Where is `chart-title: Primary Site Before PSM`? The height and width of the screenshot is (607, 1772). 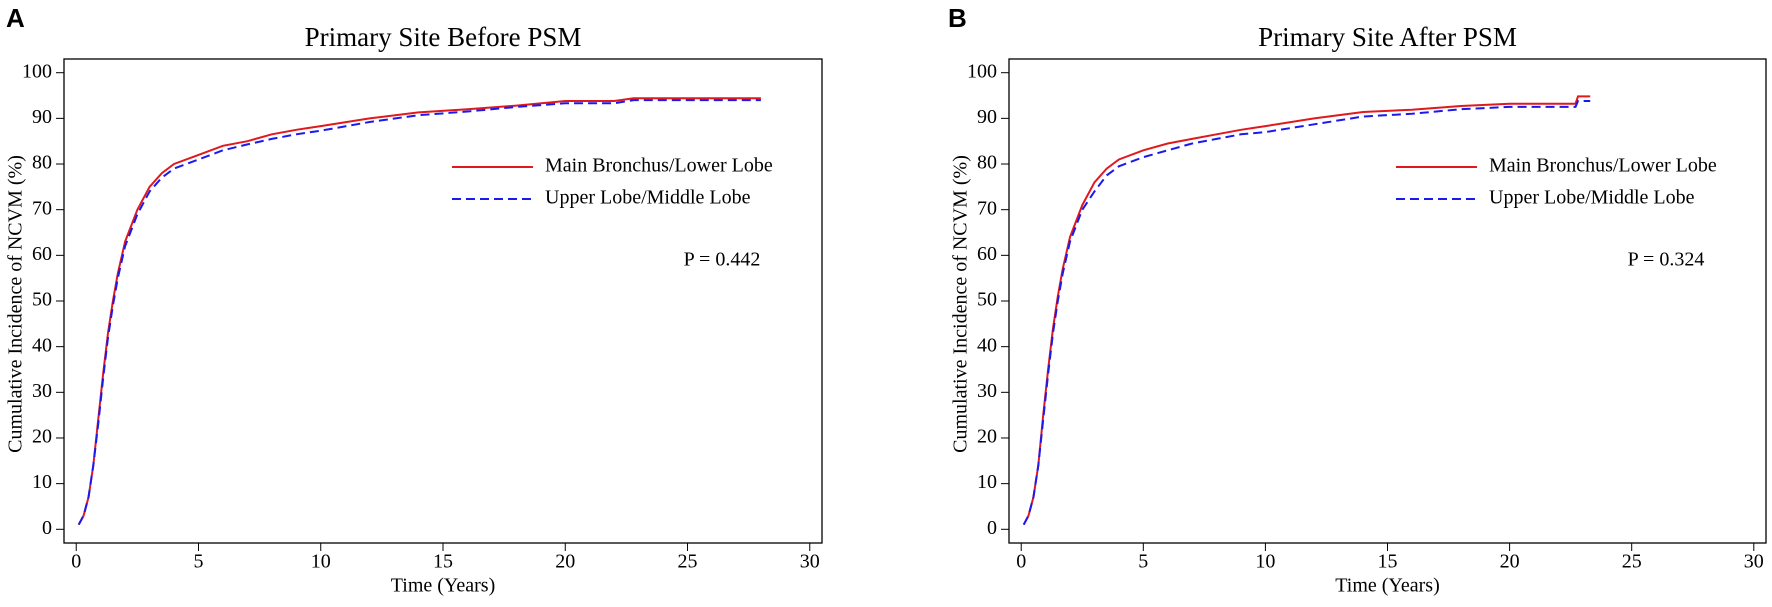
chart-title: Primary Site Before PSM is located at coordinates (443, 37).